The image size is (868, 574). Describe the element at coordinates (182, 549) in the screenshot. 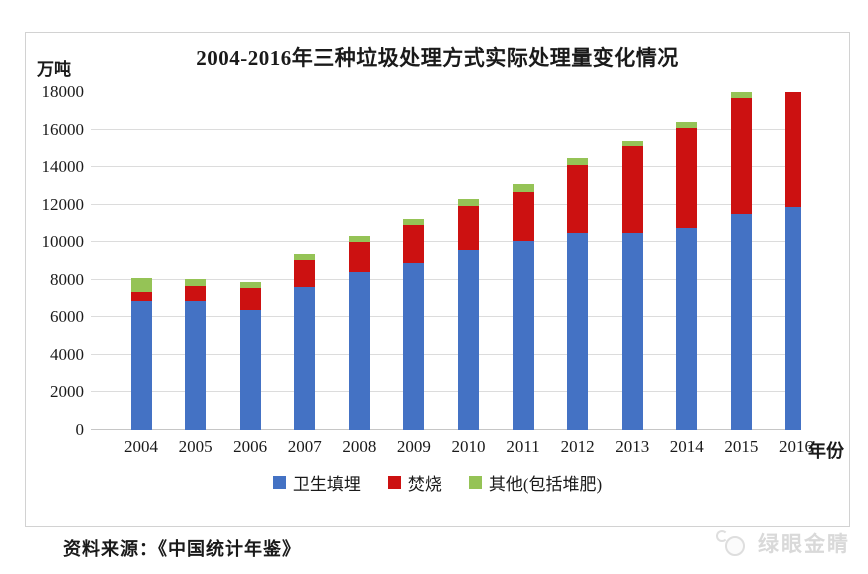

I see `source-note: 资料来源：《中国统计年鉴》` at that location.